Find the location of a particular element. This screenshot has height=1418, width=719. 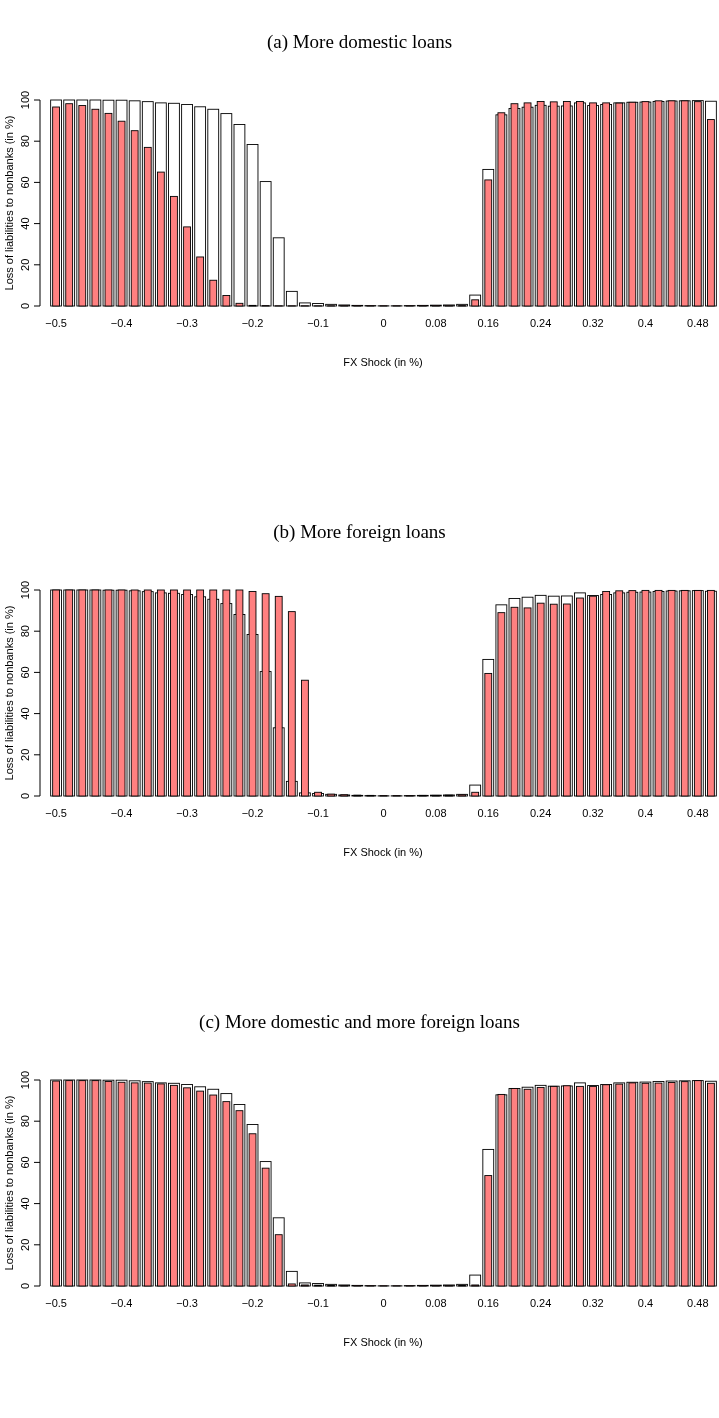

chart-title: (a) More domestic loans is located at coordinates (359, 42).